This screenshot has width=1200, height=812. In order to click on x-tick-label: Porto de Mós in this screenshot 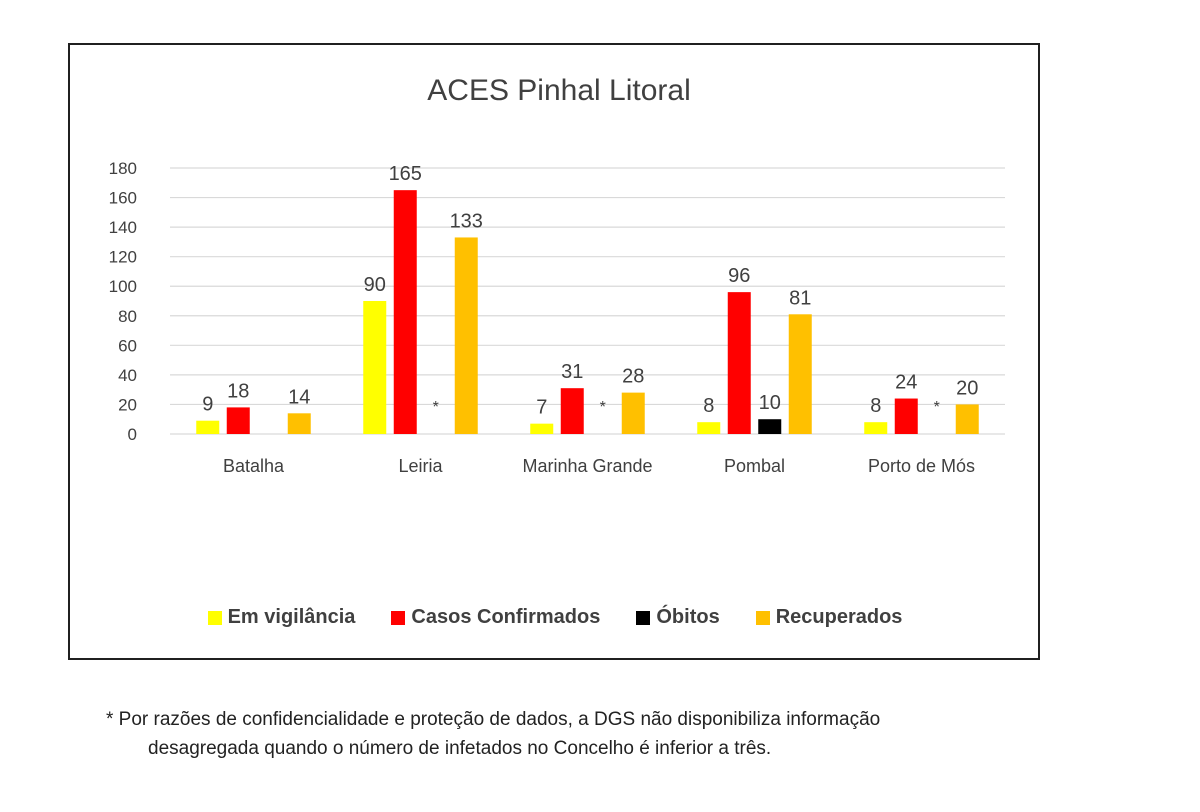, I will do `click(921, 466)`.